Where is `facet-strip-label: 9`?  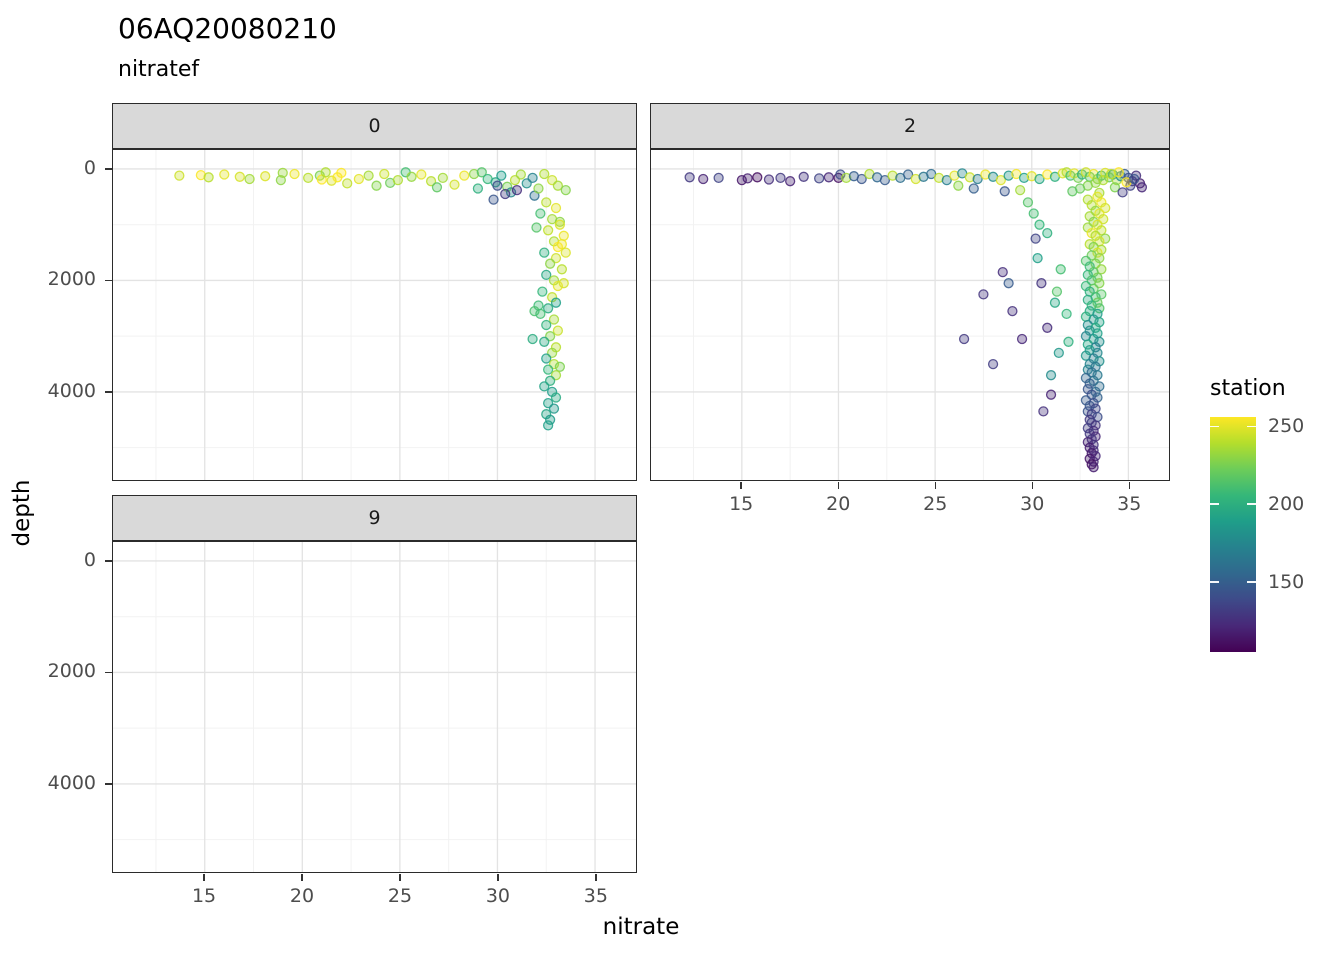
facet-strip-label: 9 is located at coordinates (374, 518).